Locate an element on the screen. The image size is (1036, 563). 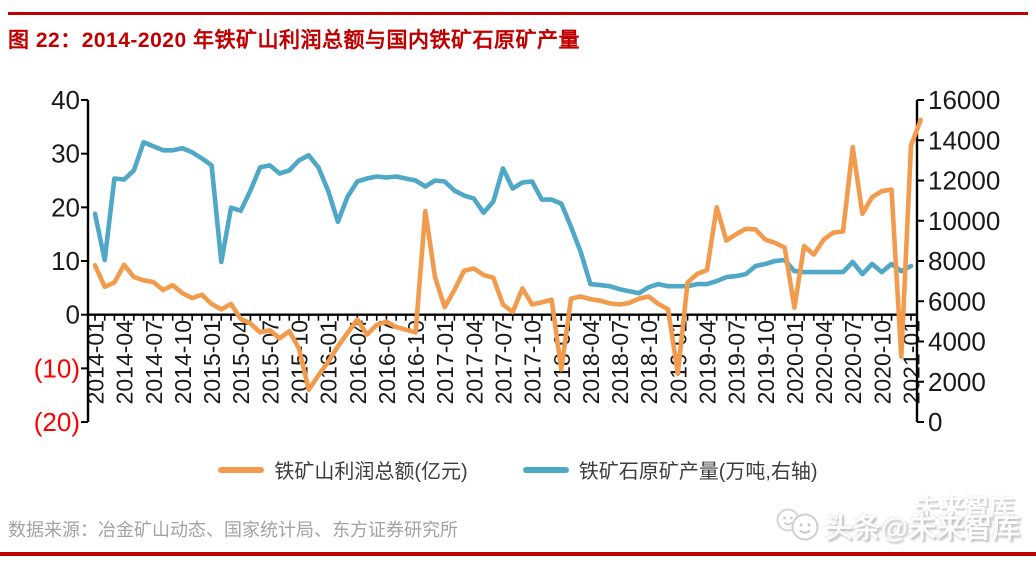
right-axis-label: 8000 is located at coordinates (957, 261).